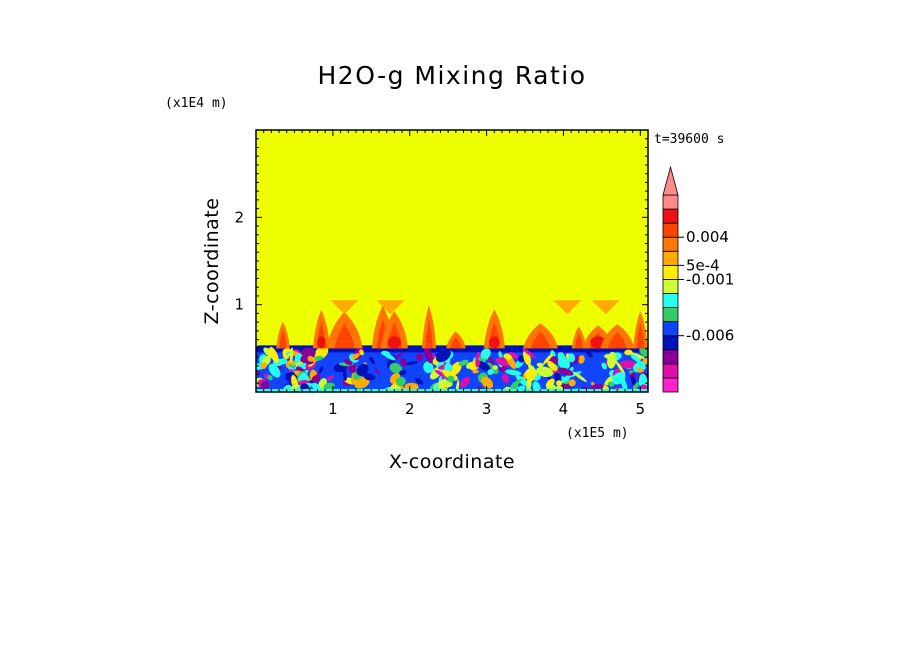  What do you see at coordinates (452, 462) in the screenshot?
I see `x-axis-label: X-coordinate` at bounding box center [452, 462].